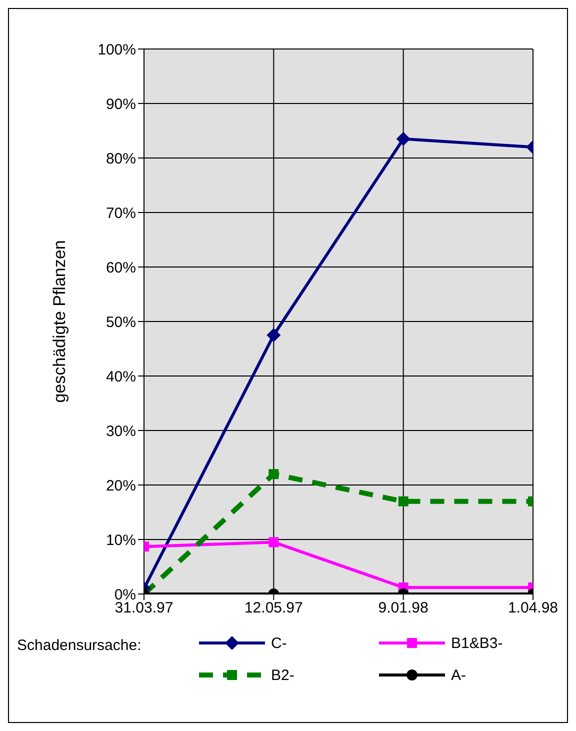  I want to click on y-tick-label: 90%, so click(121, 104).